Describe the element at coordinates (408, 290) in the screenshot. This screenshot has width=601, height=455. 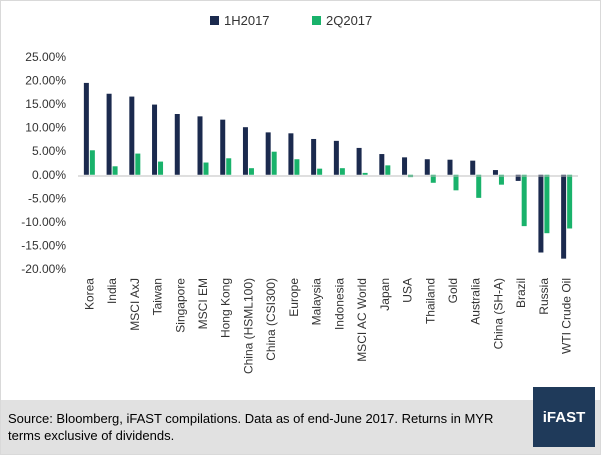
I see `x-tick-label: USA` at that location.